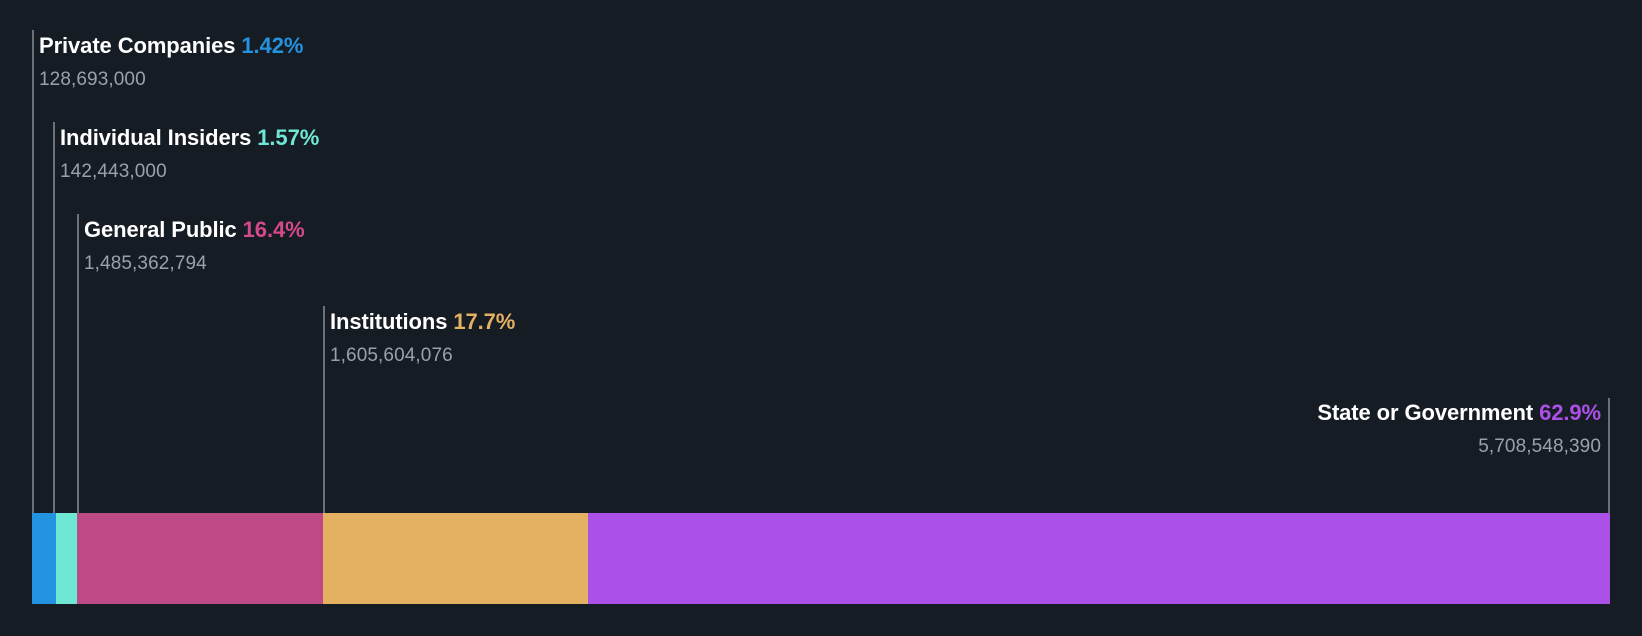  What do you see at coordinates (273, 229) in the screenshot?
I see `segment-percent: 16.4%` at bounding box center [273, 229].